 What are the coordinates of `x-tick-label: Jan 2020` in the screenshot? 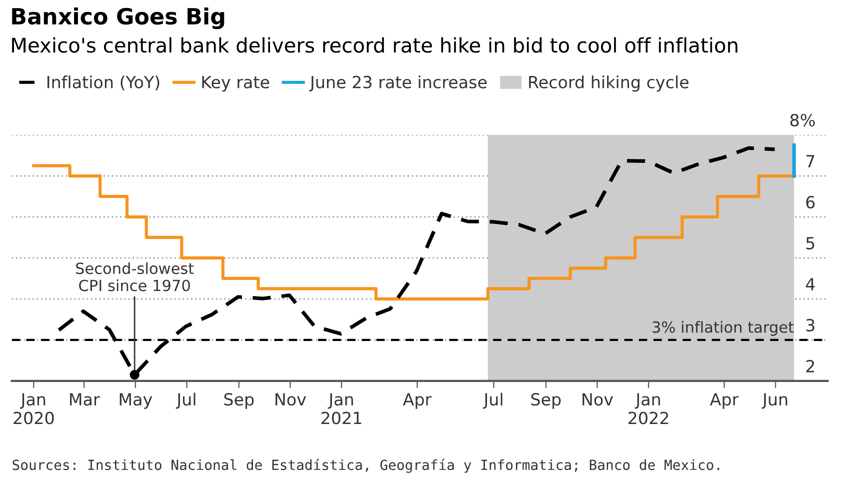 It's located at (34, 408).